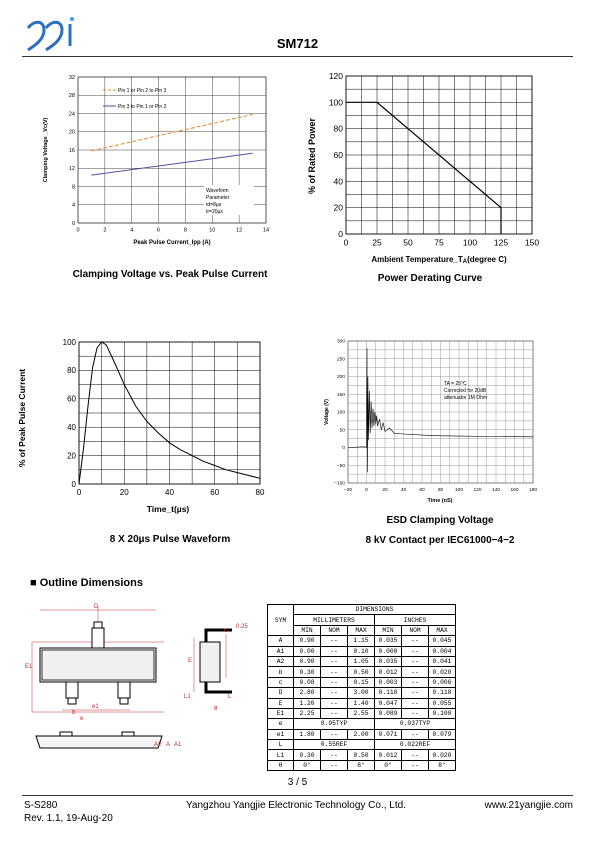 The width and height of the screenshot is (595, 842). Describe the element at coordinates (280, 672) in the screenshot. I see `cell-sym: b` at that location.